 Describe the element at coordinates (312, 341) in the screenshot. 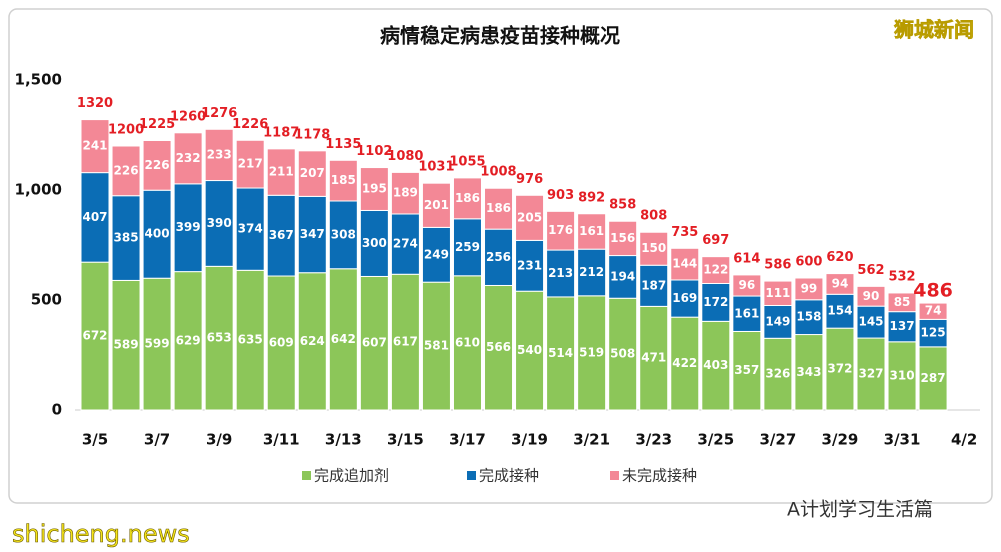

I see `value-label: 624` at that location.